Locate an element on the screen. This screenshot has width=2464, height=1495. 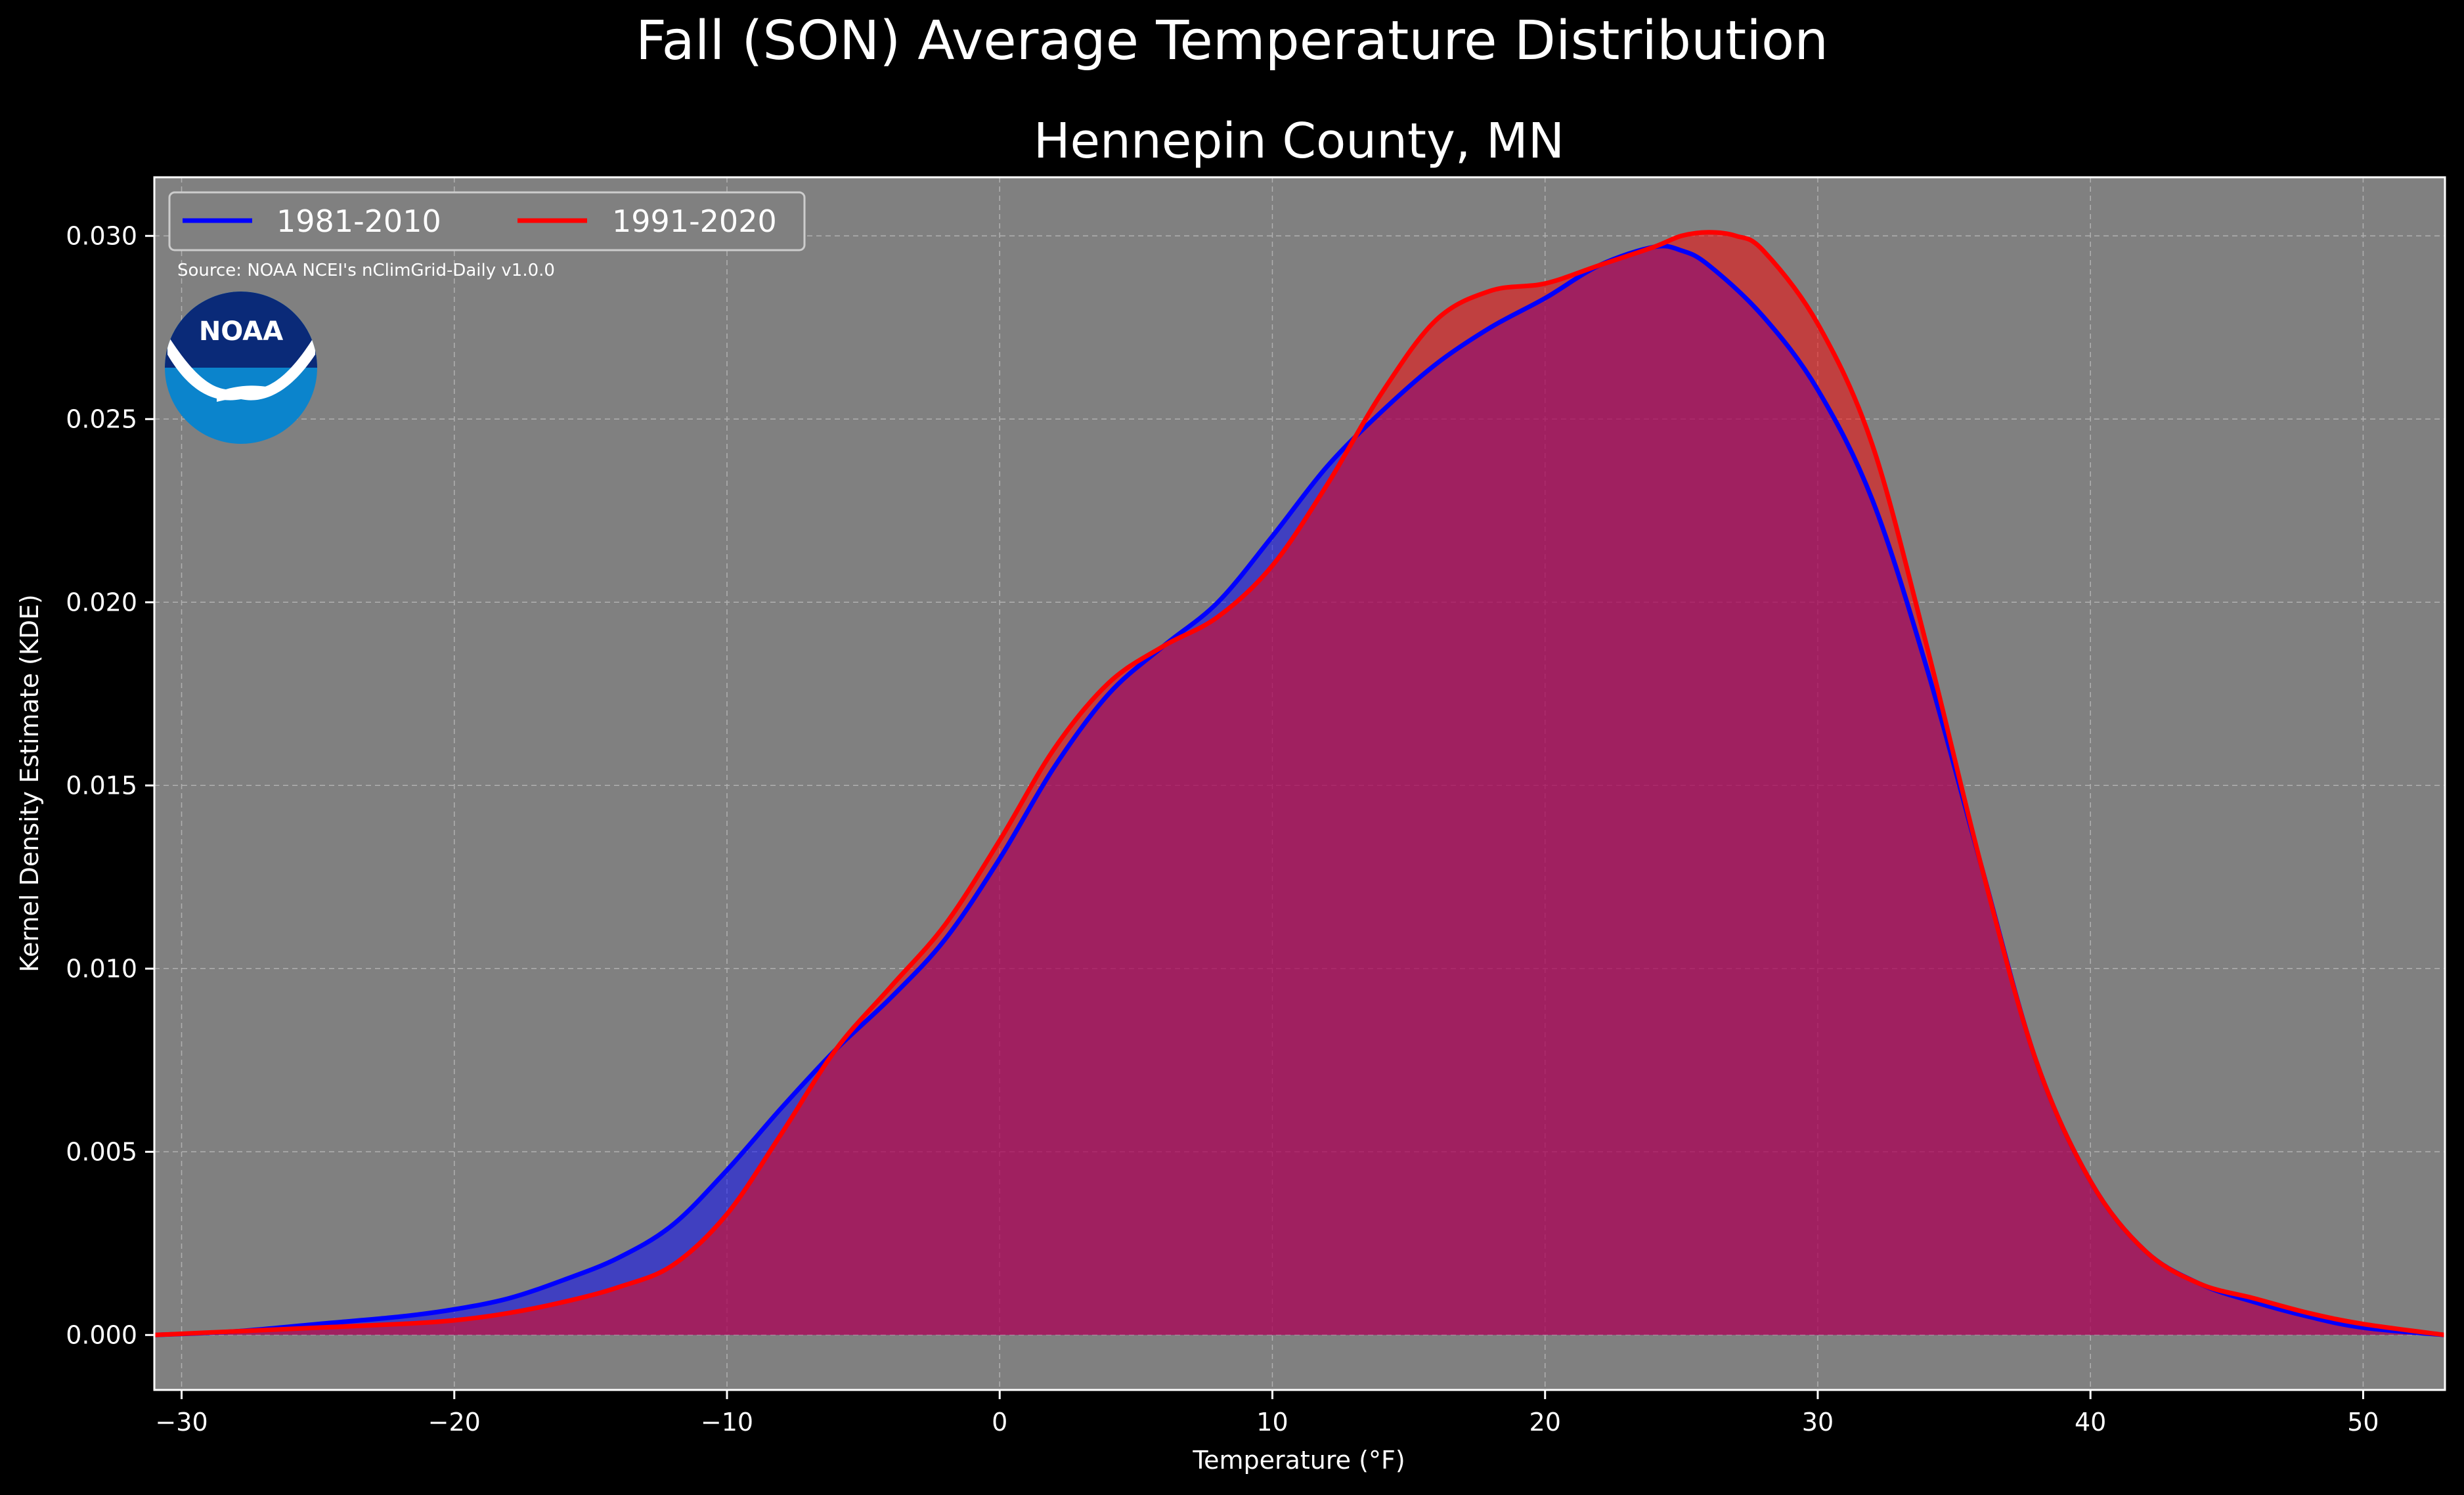
legend: 1981-2010 1991-2020 is located at coordinates (487, 221).